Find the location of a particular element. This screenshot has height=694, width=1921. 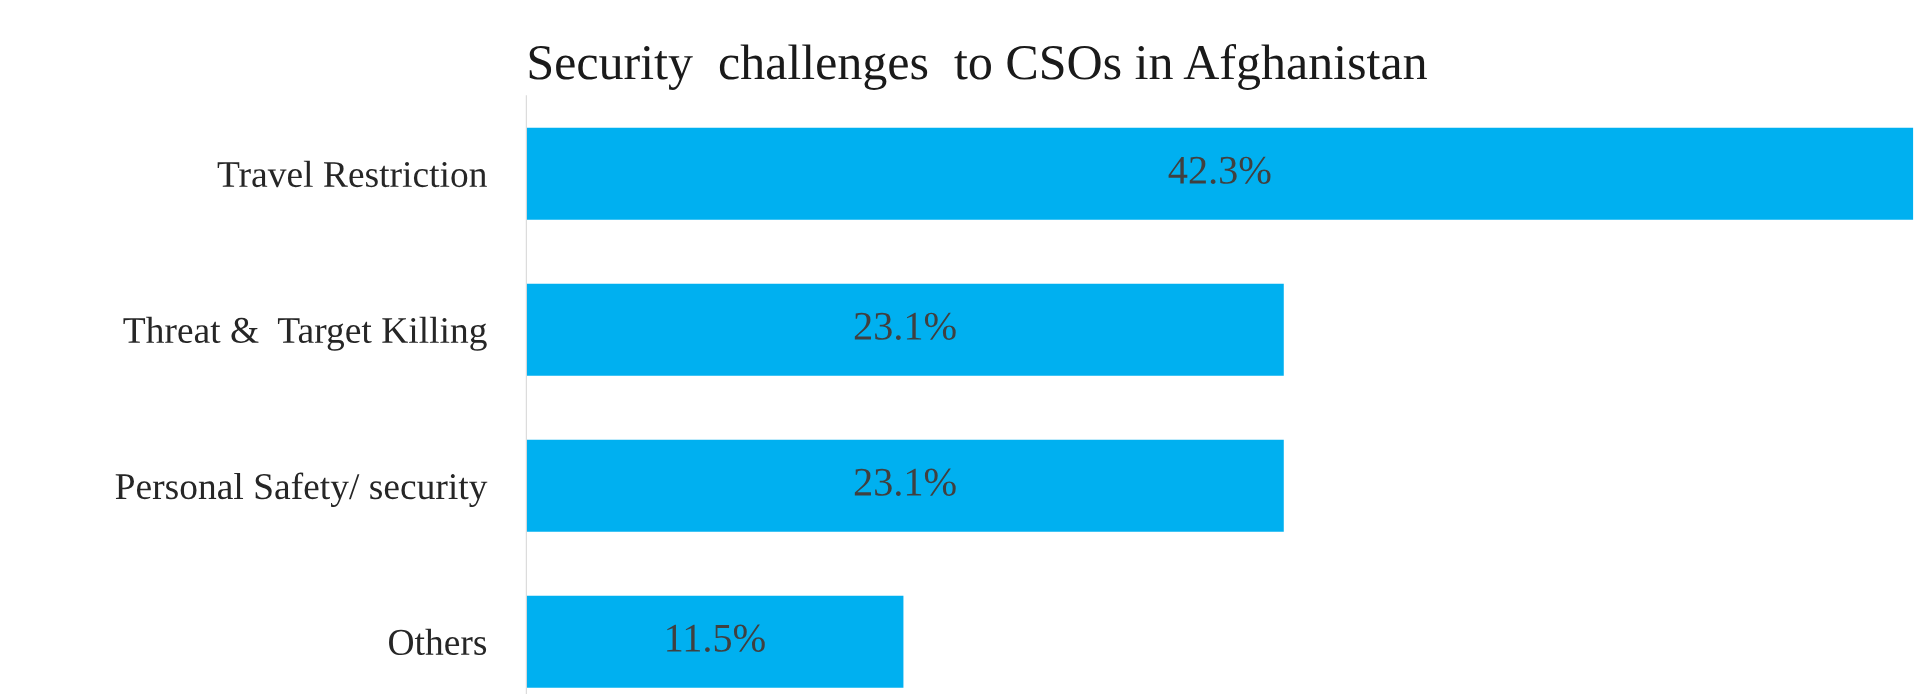

y-tick-label: Travel Restriction is located at coordinates (352, 174).